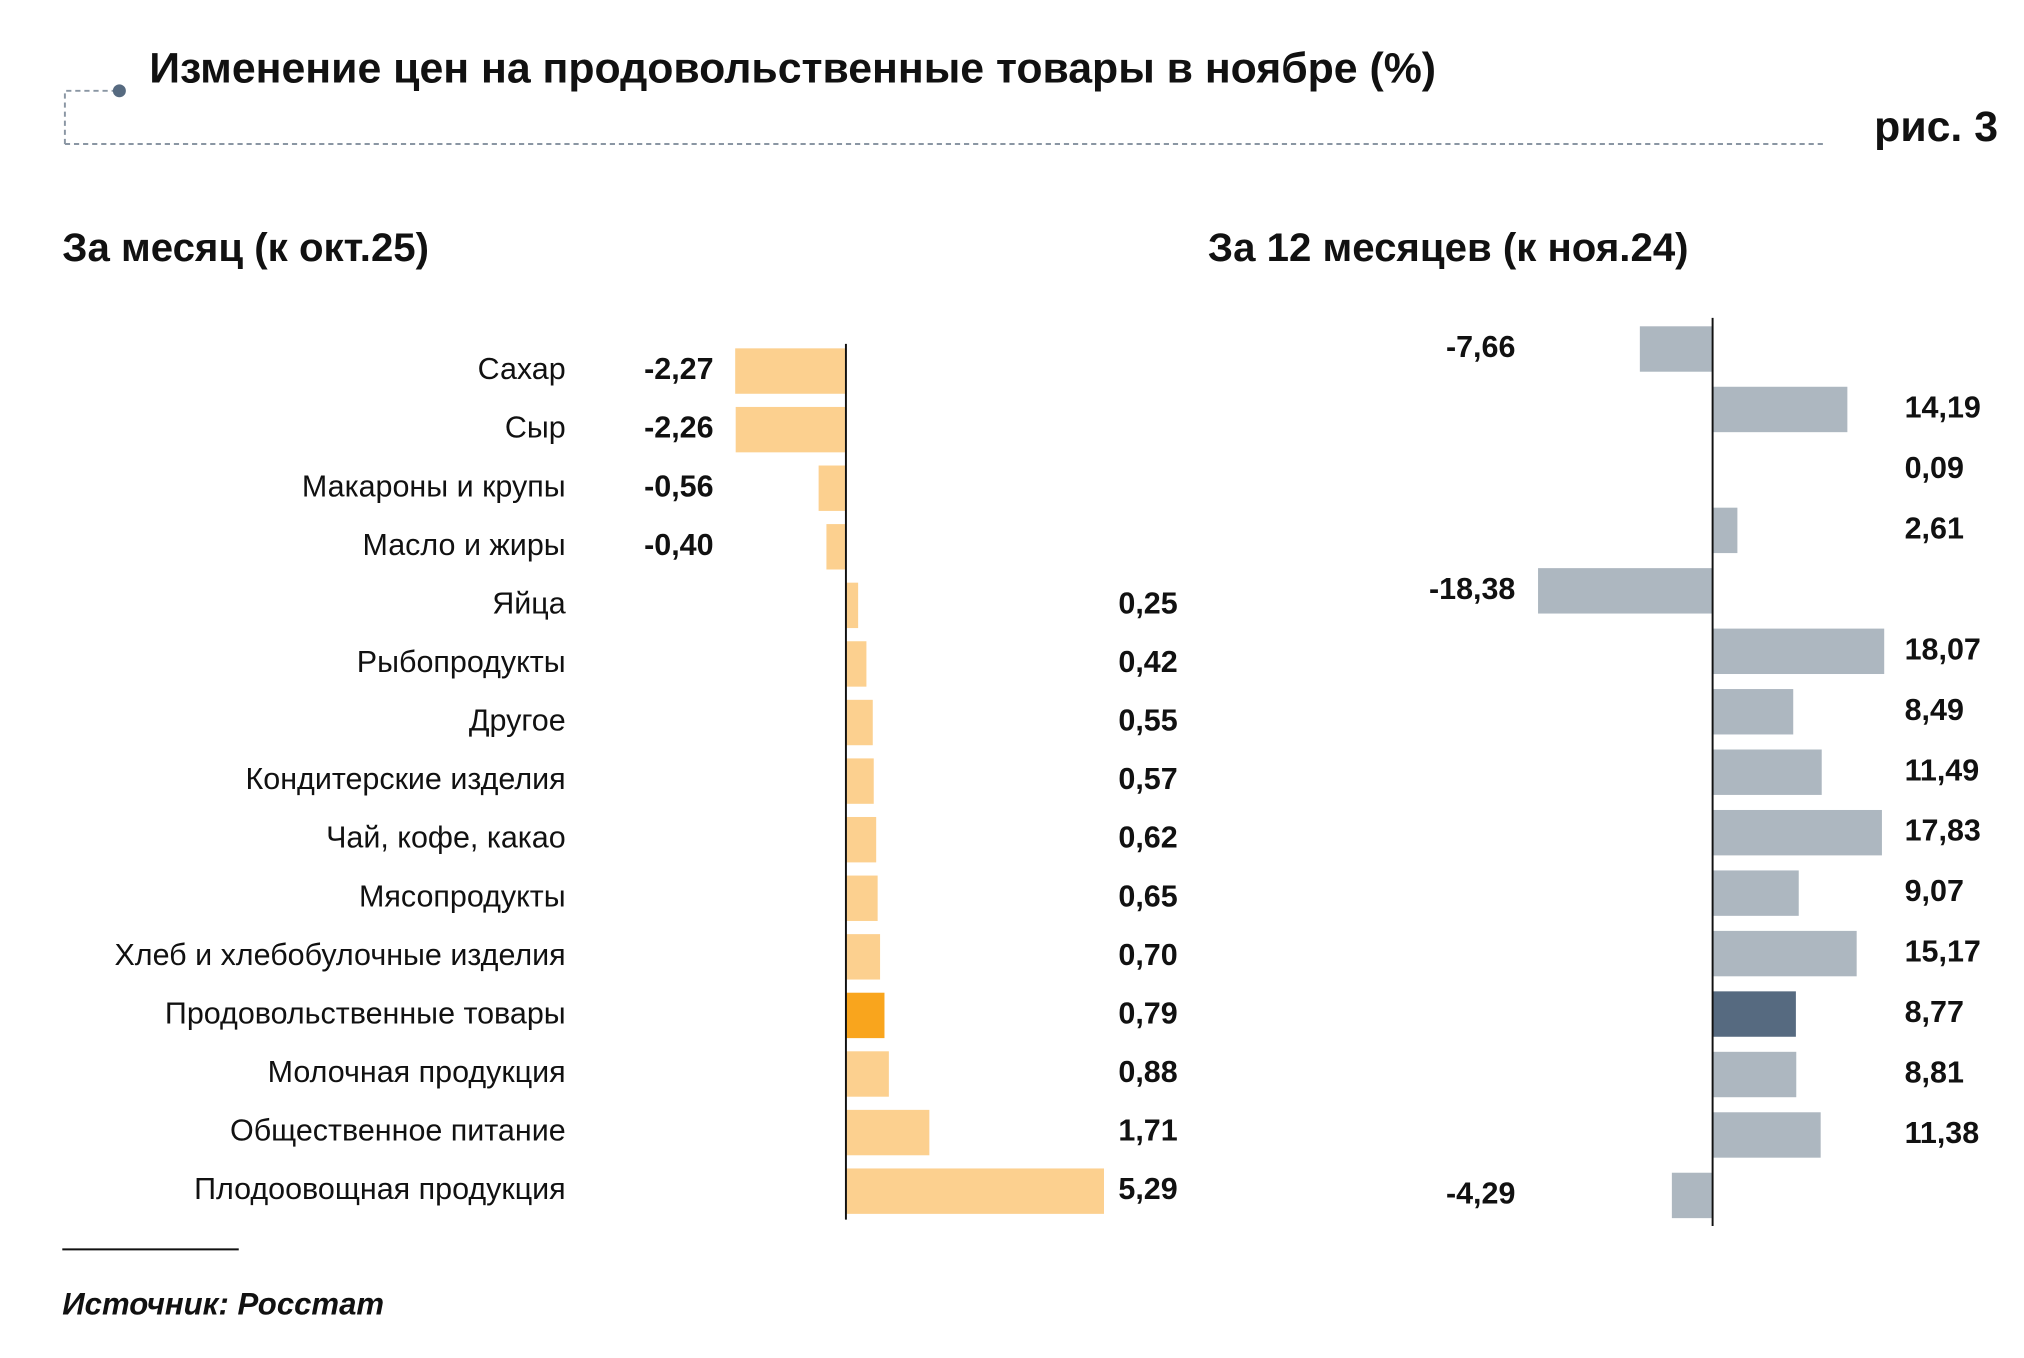 The height and width of the screenshot is (1358, 2024). I want to click on value-label: -18,38, so click(1472, 589).